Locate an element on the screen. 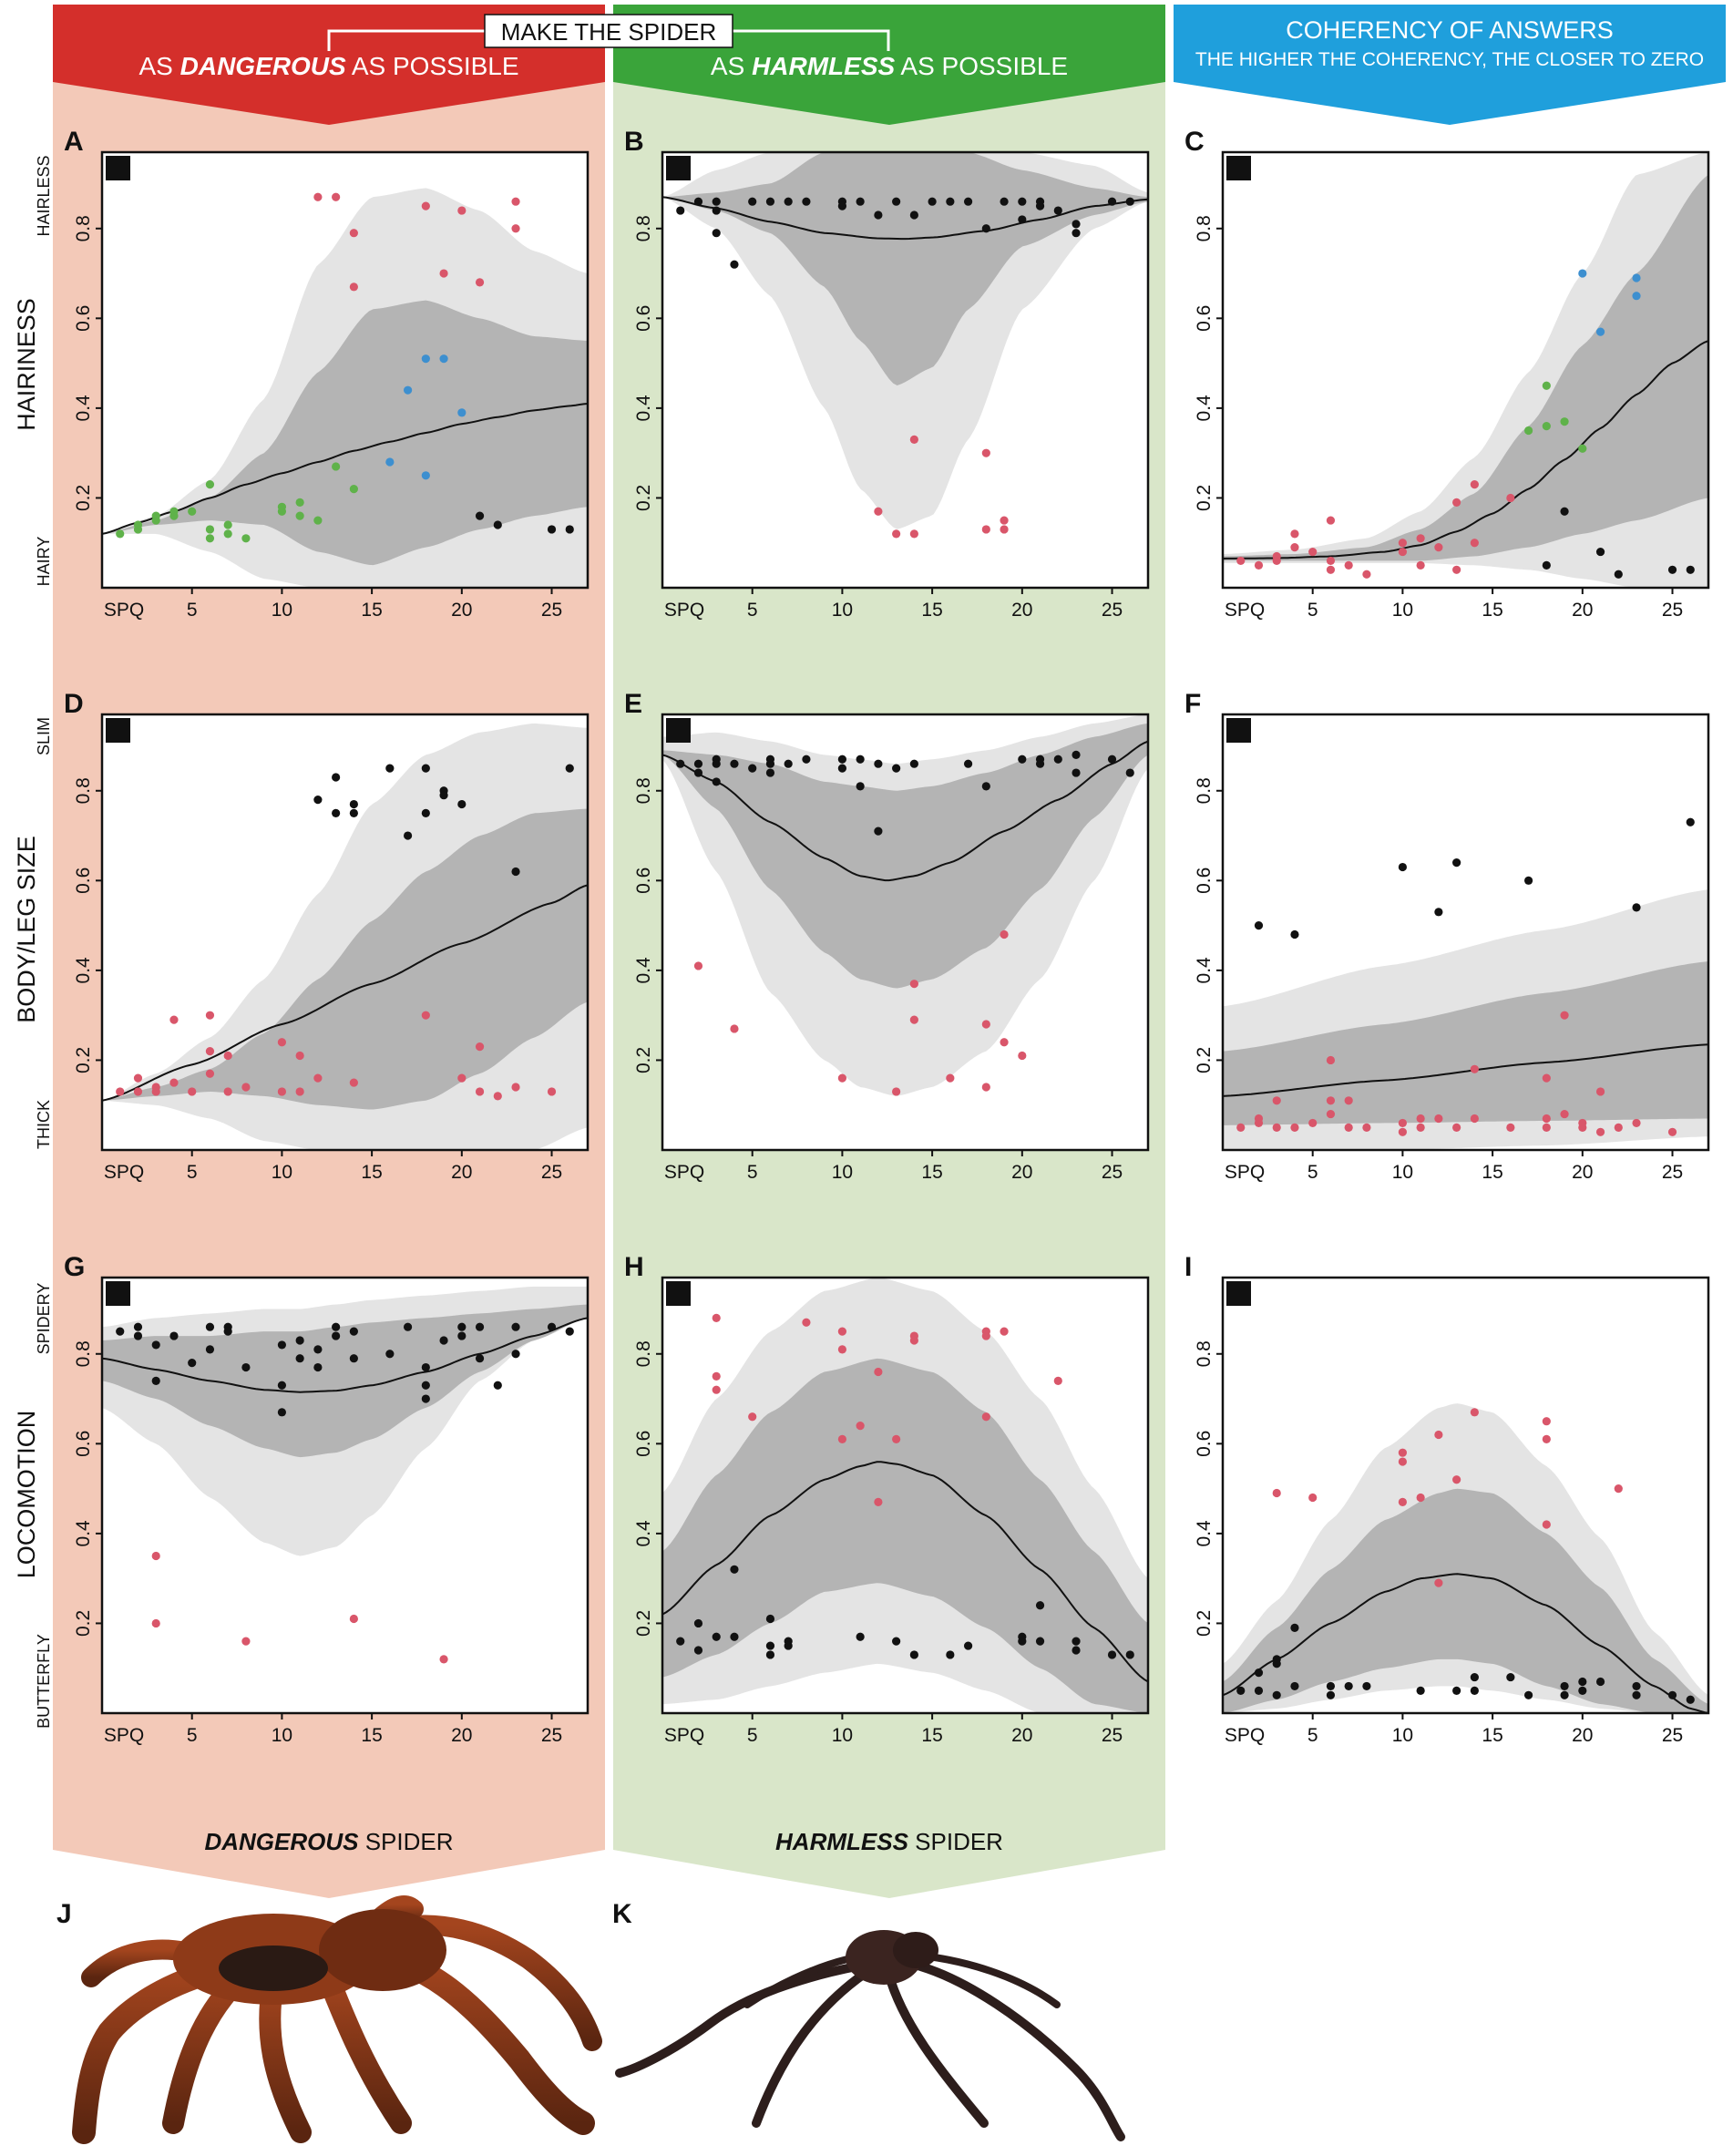 The image size is (1733, 2156). panel-F: SPQ 5 10 15 20 25 0.2 0.4 0.6 0.8 F is located at coordinates (1447, 936).